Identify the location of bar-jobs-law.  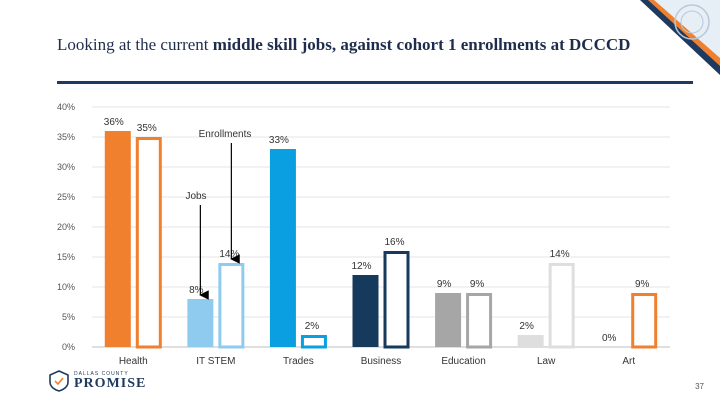
(530, 341).